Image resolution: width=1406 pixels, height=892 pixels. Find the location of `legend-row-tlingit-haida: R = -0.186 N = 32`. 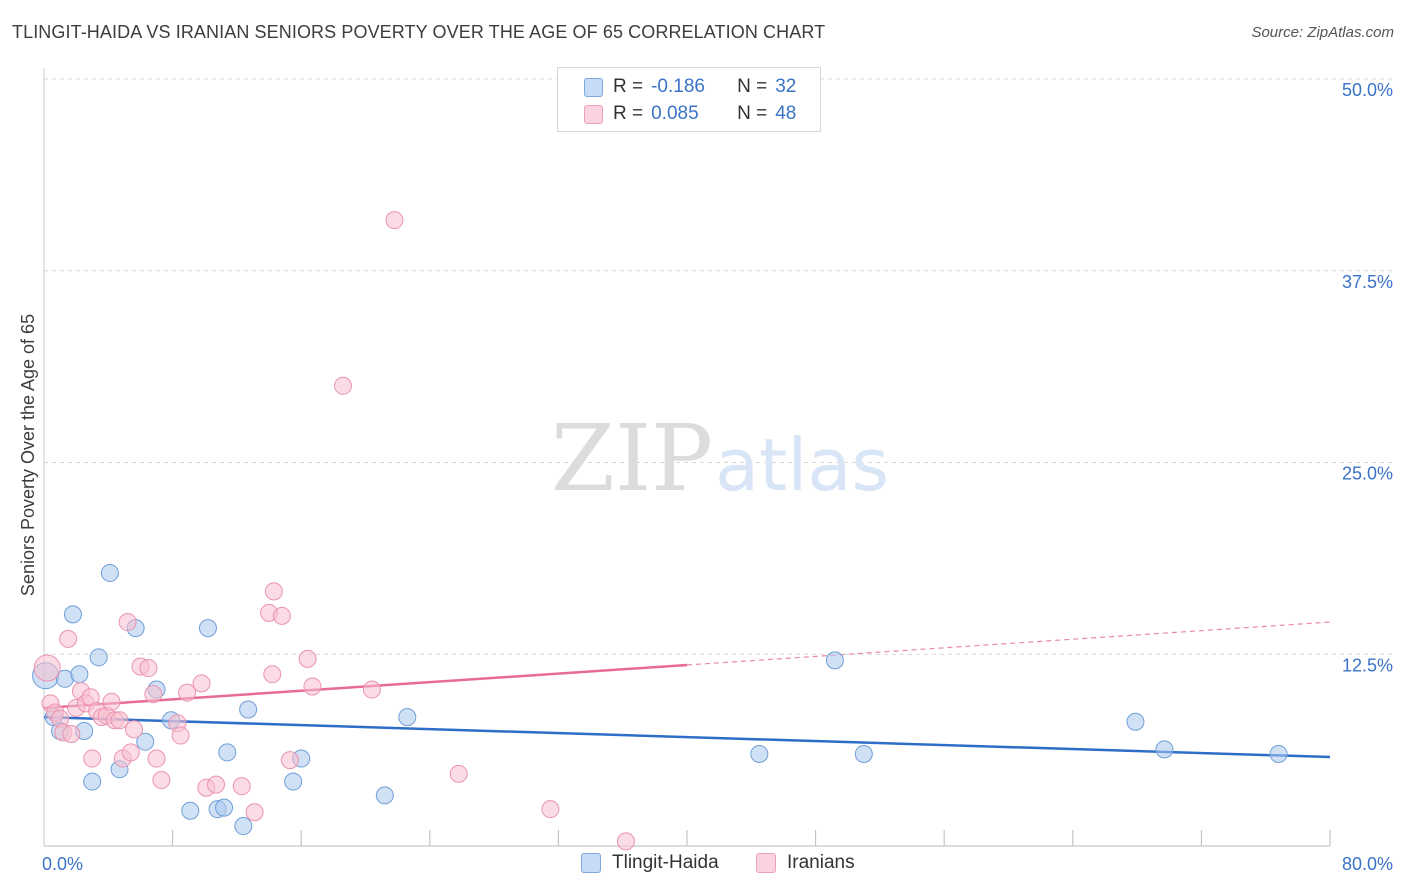

legend-row-tlingit-haida: R = -0.186 N = 32 is located at coordinates (690, 87).